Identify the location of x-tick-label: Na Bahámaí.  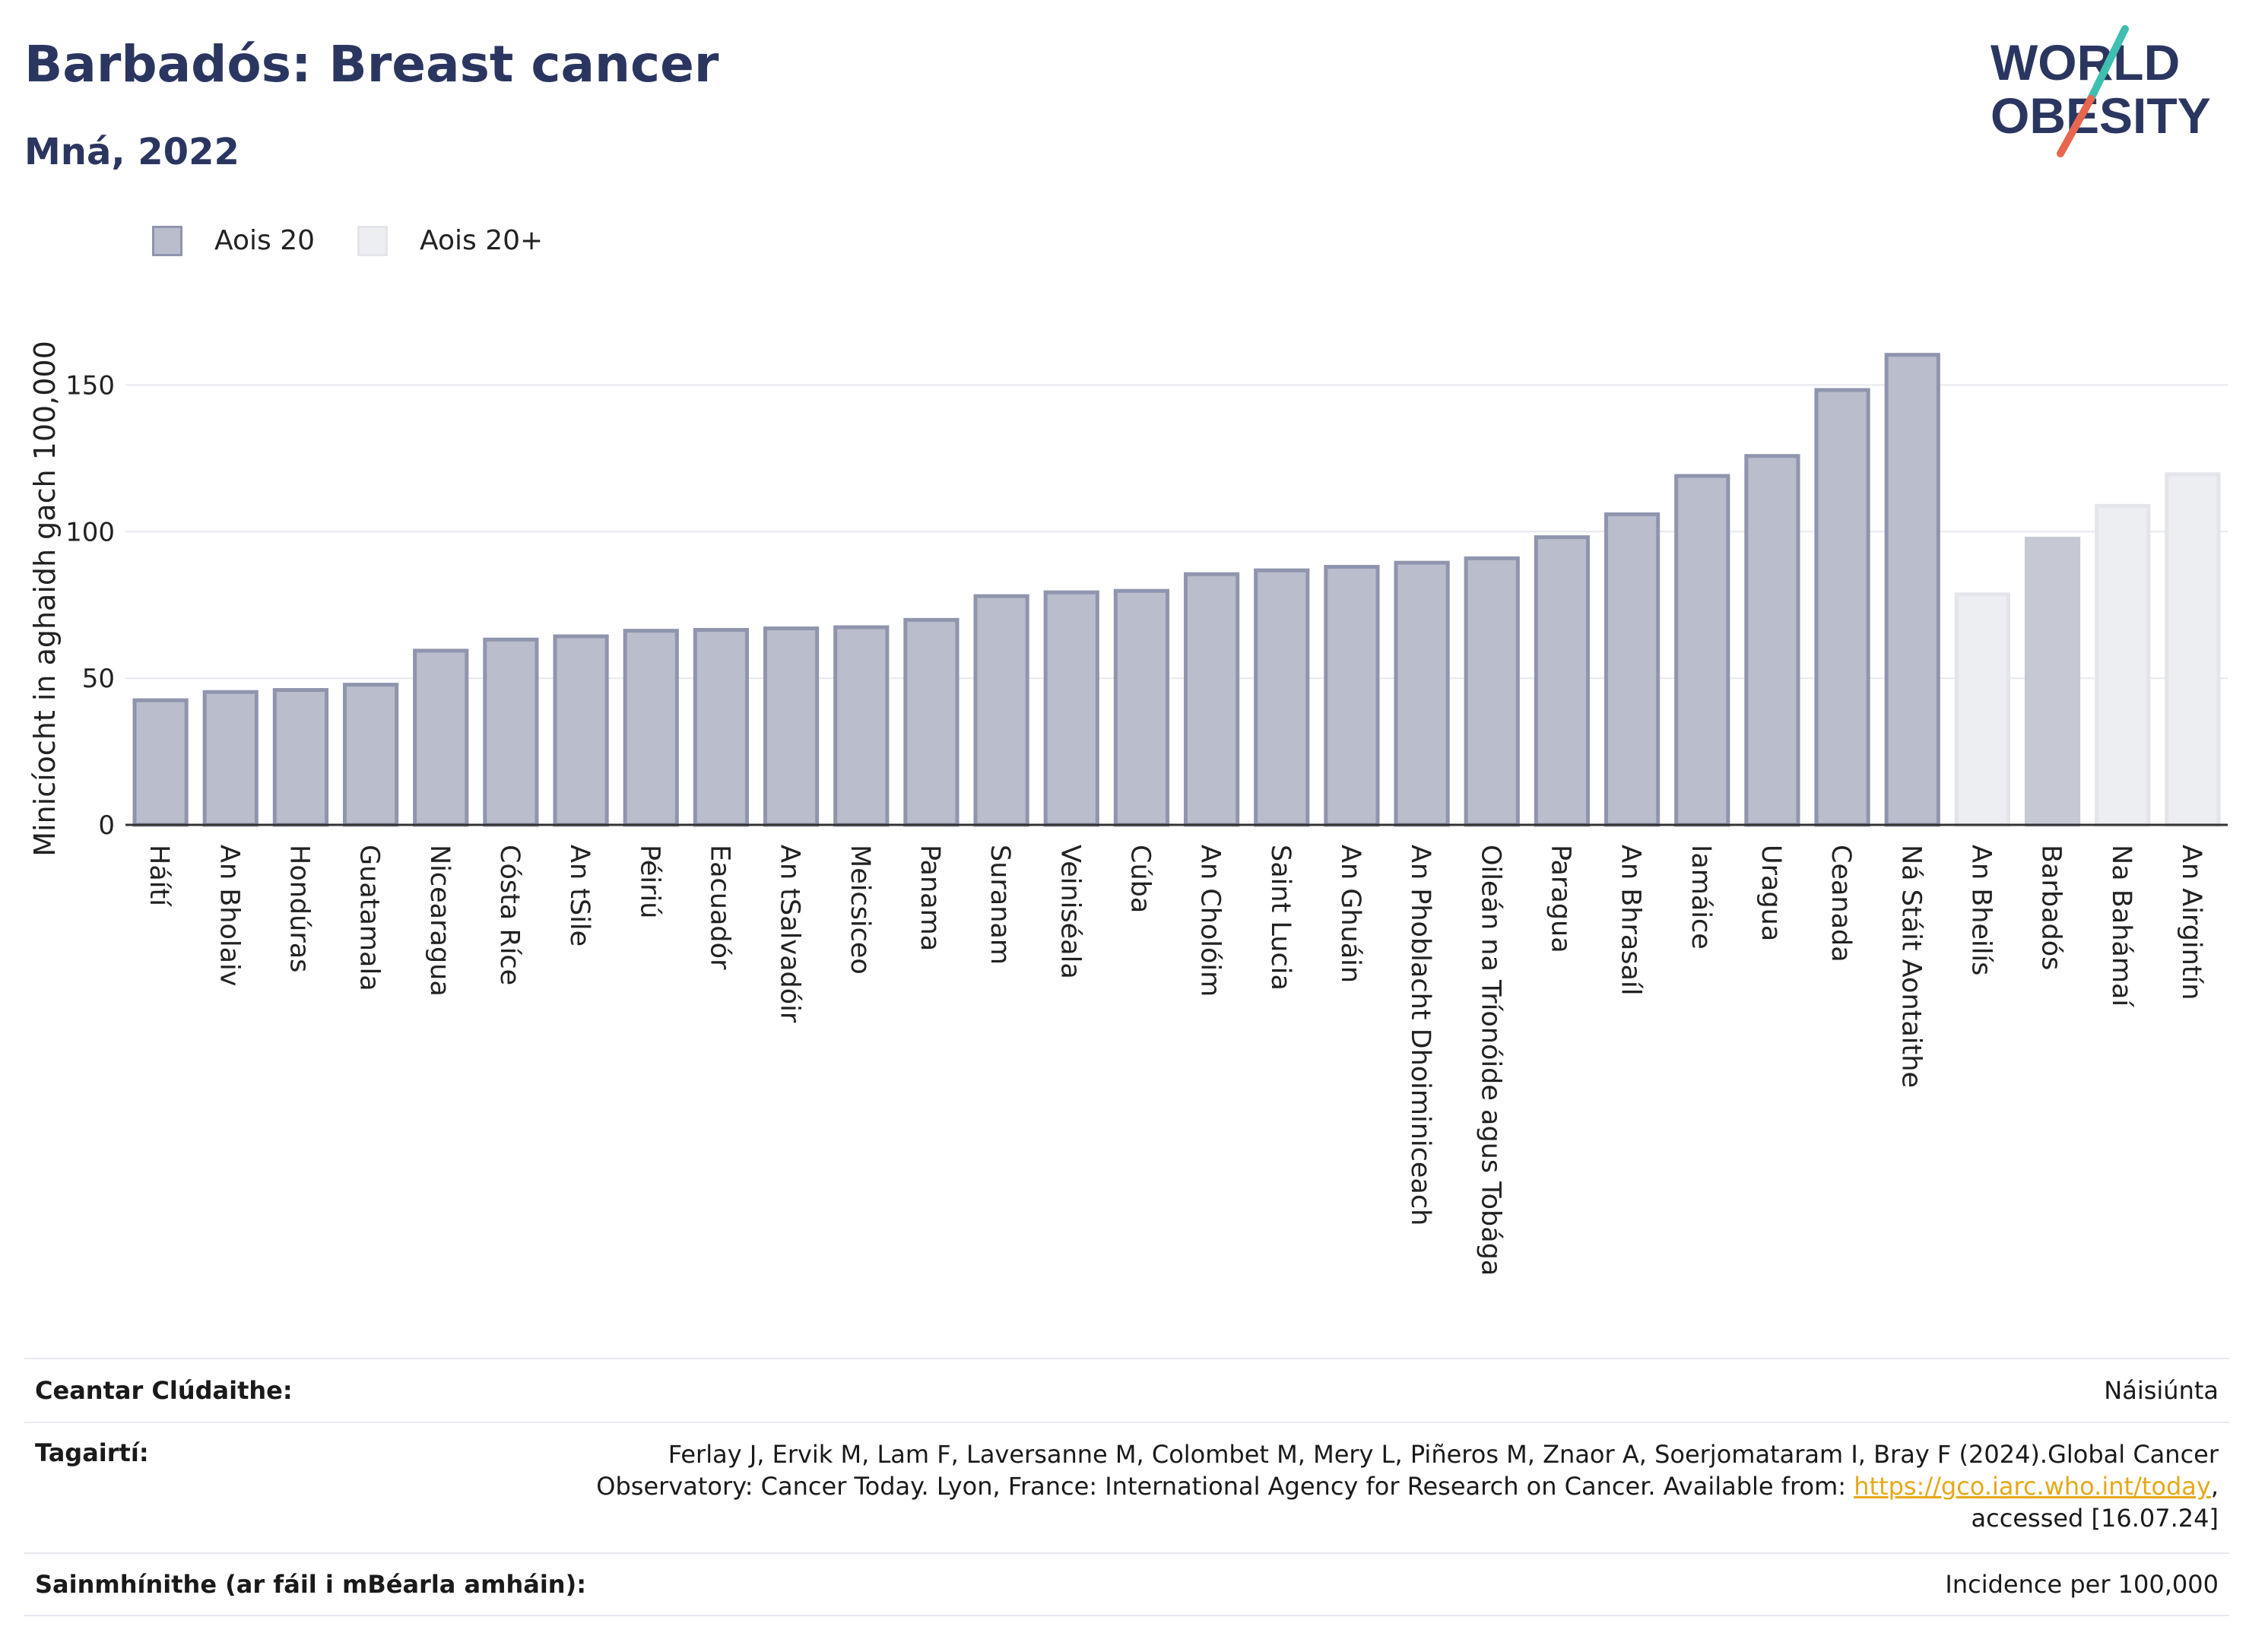
(2121, 926).